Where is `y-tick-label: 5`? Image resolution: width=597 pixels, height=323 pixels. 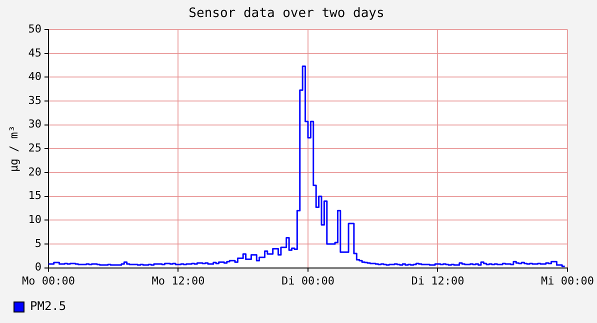 y-tick-label: 5 is located at coordinates (38, 243).